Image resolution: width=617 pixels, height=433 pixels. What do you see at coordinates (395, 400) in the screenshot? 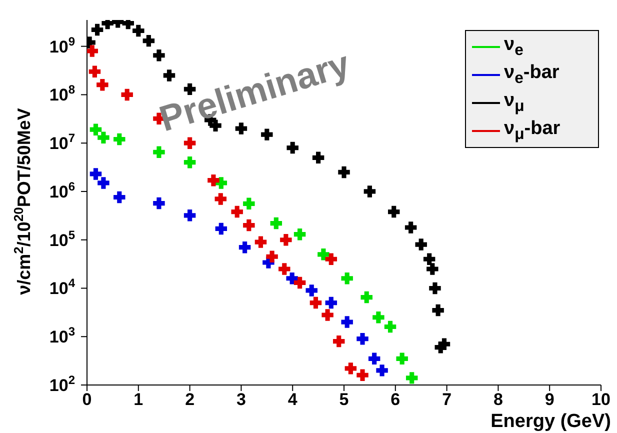
I see `x-tick-label: 6` at bounding box center [395, 400].